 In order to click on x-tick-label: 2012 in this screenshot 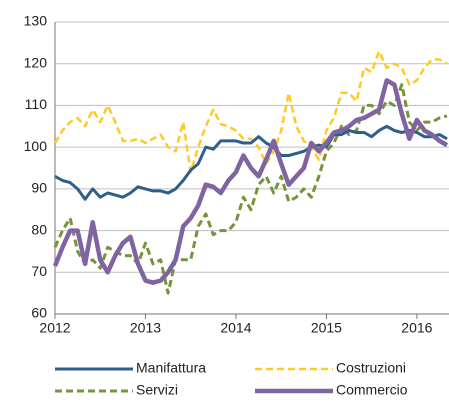, I will do `click(54, 328)`.